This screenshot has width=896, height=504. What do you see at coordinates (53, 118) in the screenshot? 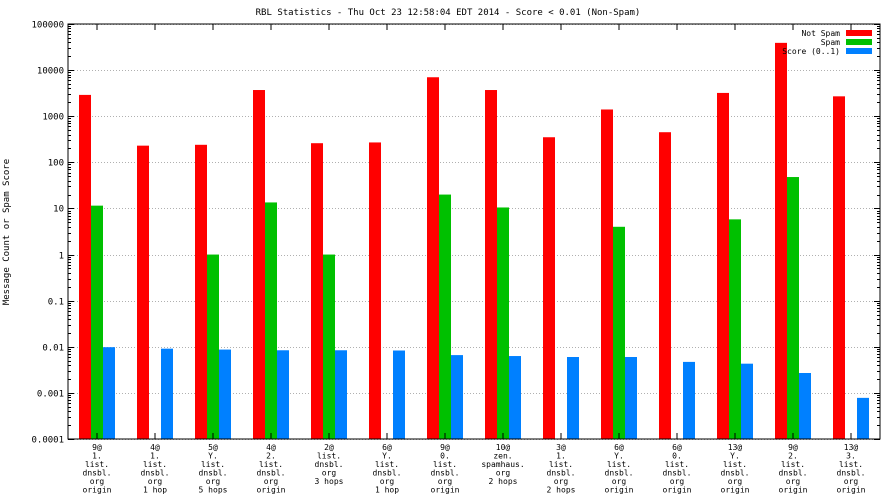
I see `y-tick-label: 1000` at bounding box center [53, 118].